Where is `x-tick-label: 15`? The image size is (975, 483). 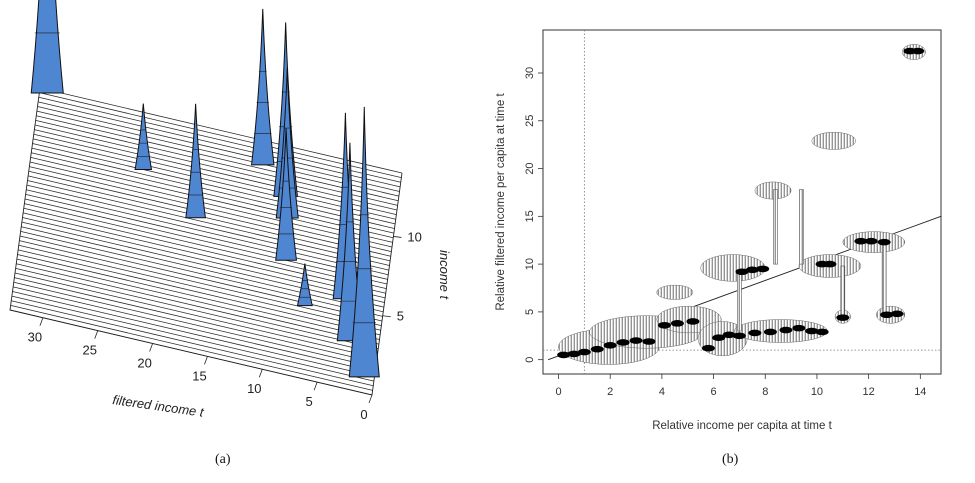
x-tick-label: 15 is located at coordinates (199, 375).